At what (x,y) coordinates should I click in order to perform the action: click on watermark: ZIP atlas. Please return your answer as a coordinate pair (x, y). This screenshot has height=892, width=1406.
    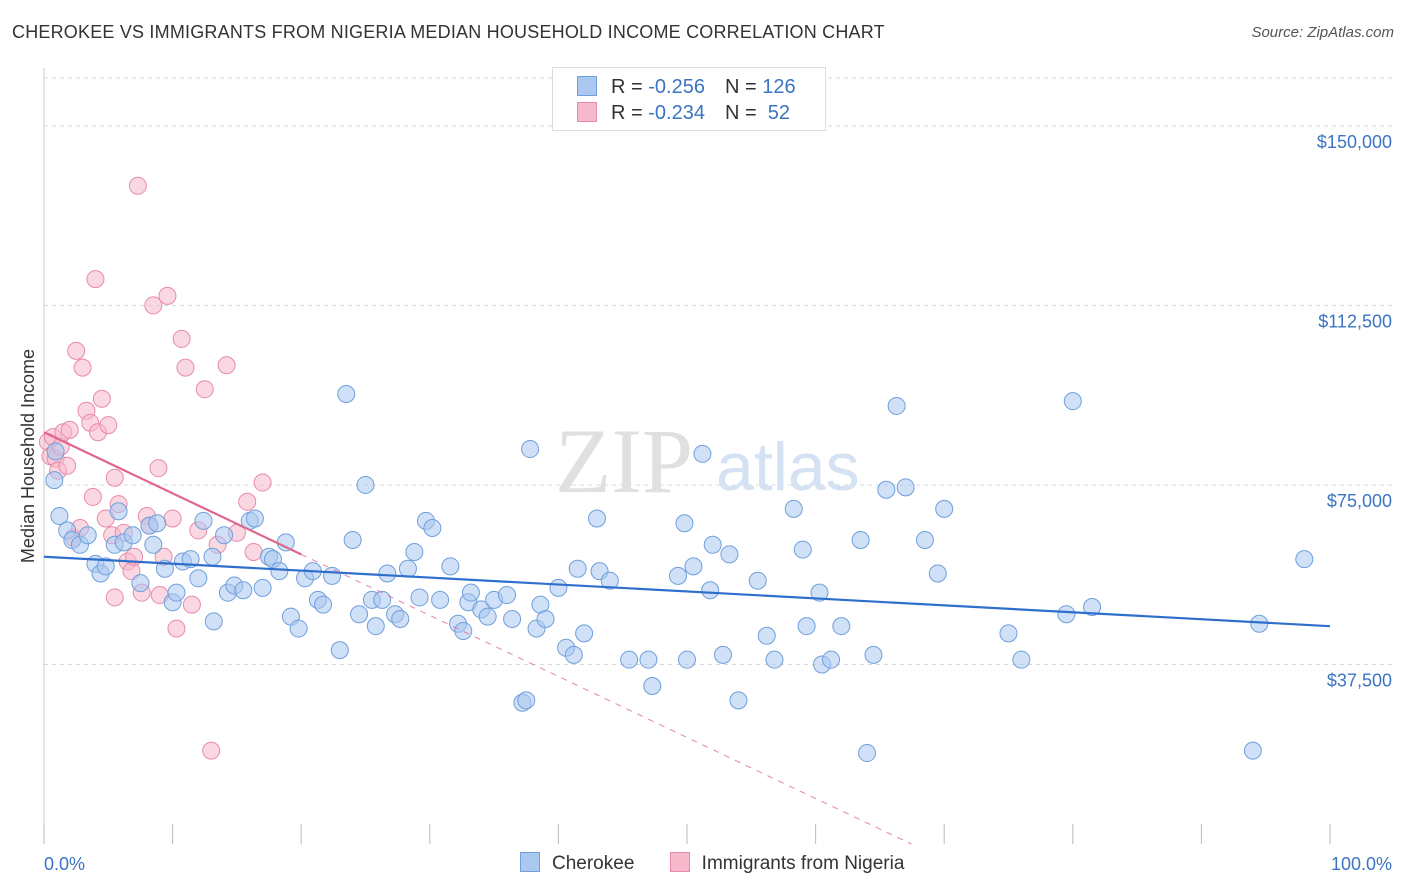
    Looking at the image, I should click on (707, 461).